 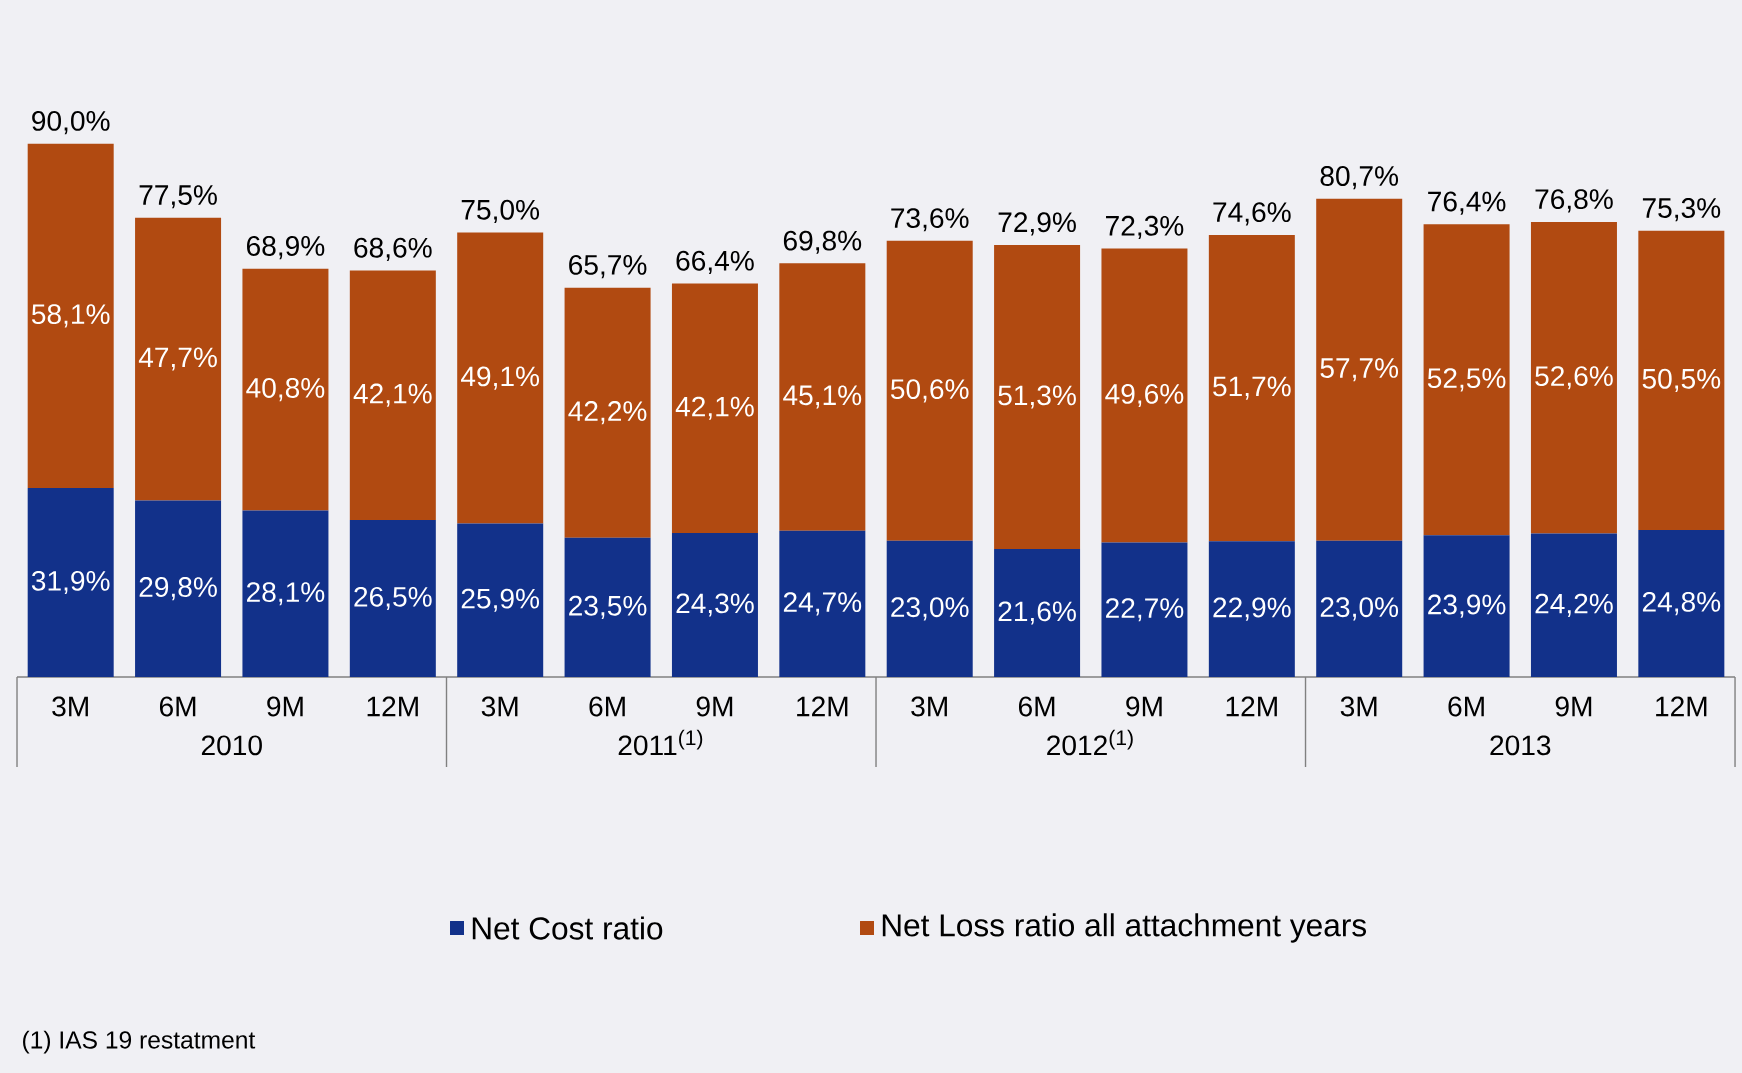 I want to click on data-label: 28,1%, so click(x=286, y=594).